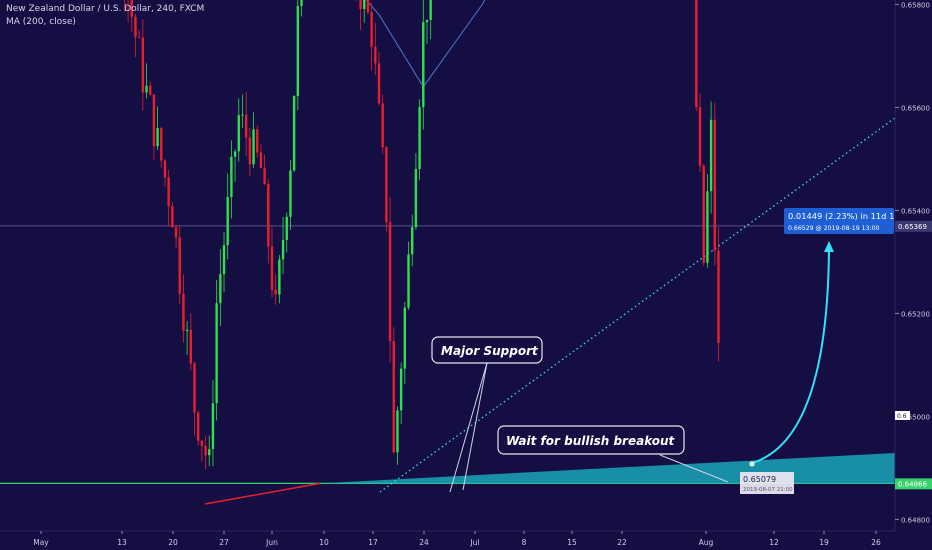  I want to click on y-tick-label: 0.65200, so click(915, 314).